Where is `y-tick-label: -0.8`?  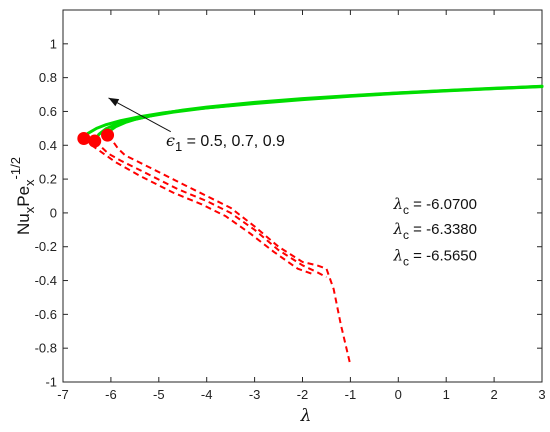 y-tick-label: -0.8 is located at coordinates (46, 348).